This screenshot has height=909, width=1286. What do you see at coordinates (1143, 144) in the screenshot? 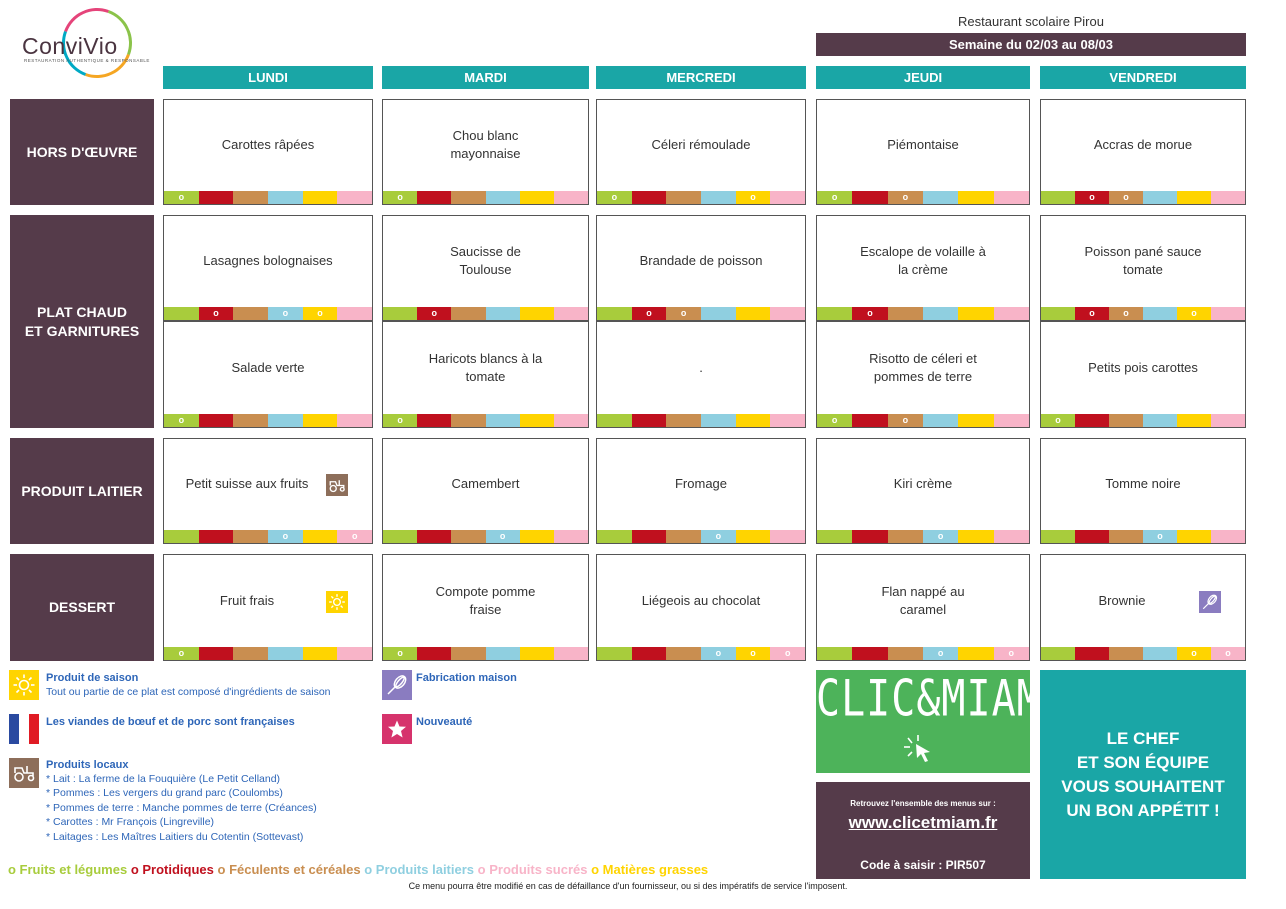
I see `dish-line: Accras de morue` at bounding box center [1143, 144].